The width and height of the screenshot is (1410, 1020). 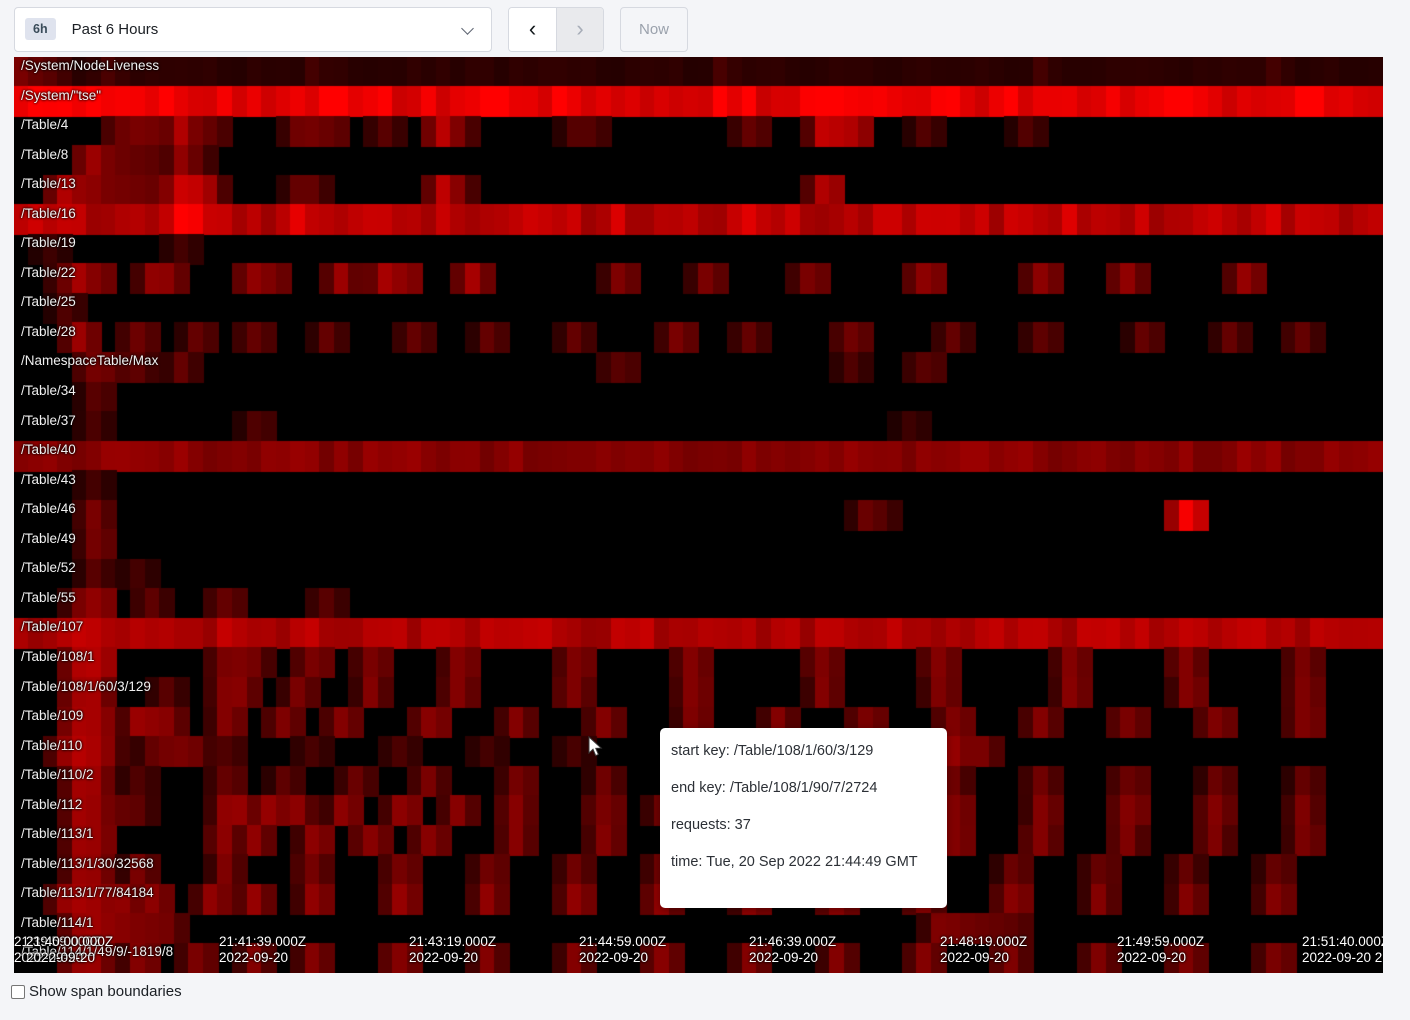 What do you see at coordinates (532, 29) in the screenshot?
I see `previous-range-button: ‹` at bounding box center [532, 29].